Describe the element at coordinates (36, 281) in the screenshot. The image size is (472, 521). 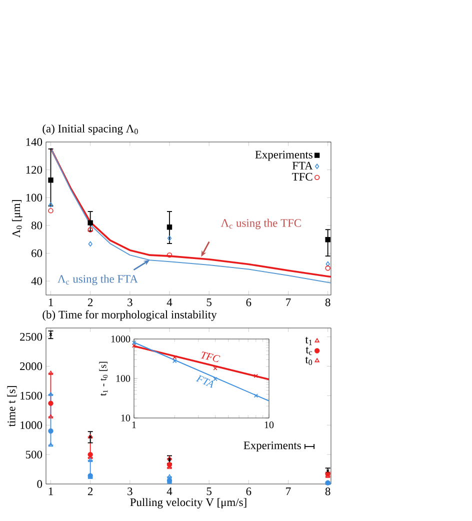
I see `y-tick-label: 40` at that location.